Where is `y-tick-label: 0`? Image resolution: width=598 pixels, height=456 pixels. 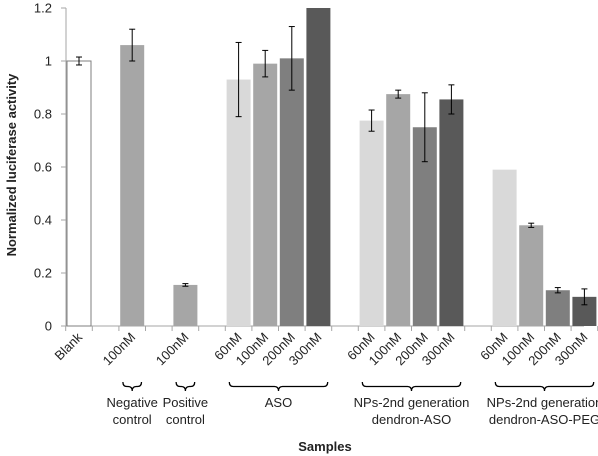 y-tick-label: 0 is located at coordinates (48, 326).